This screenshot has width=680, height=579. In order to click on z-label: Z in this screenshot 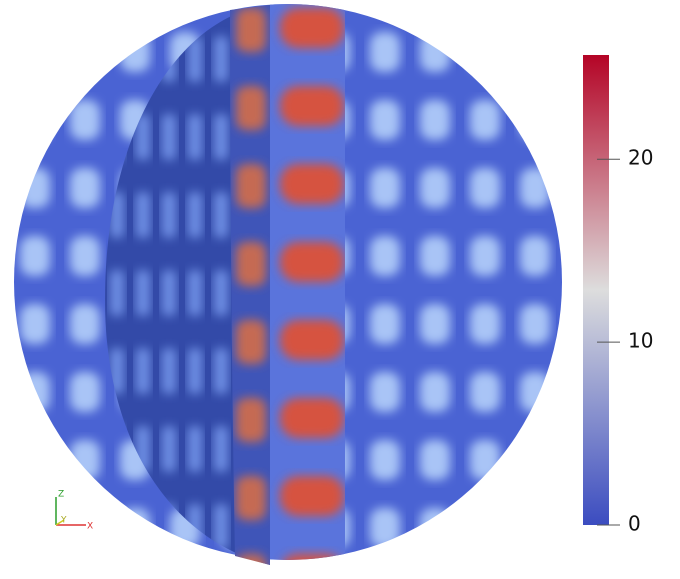, I will do `click(61, 495)`.